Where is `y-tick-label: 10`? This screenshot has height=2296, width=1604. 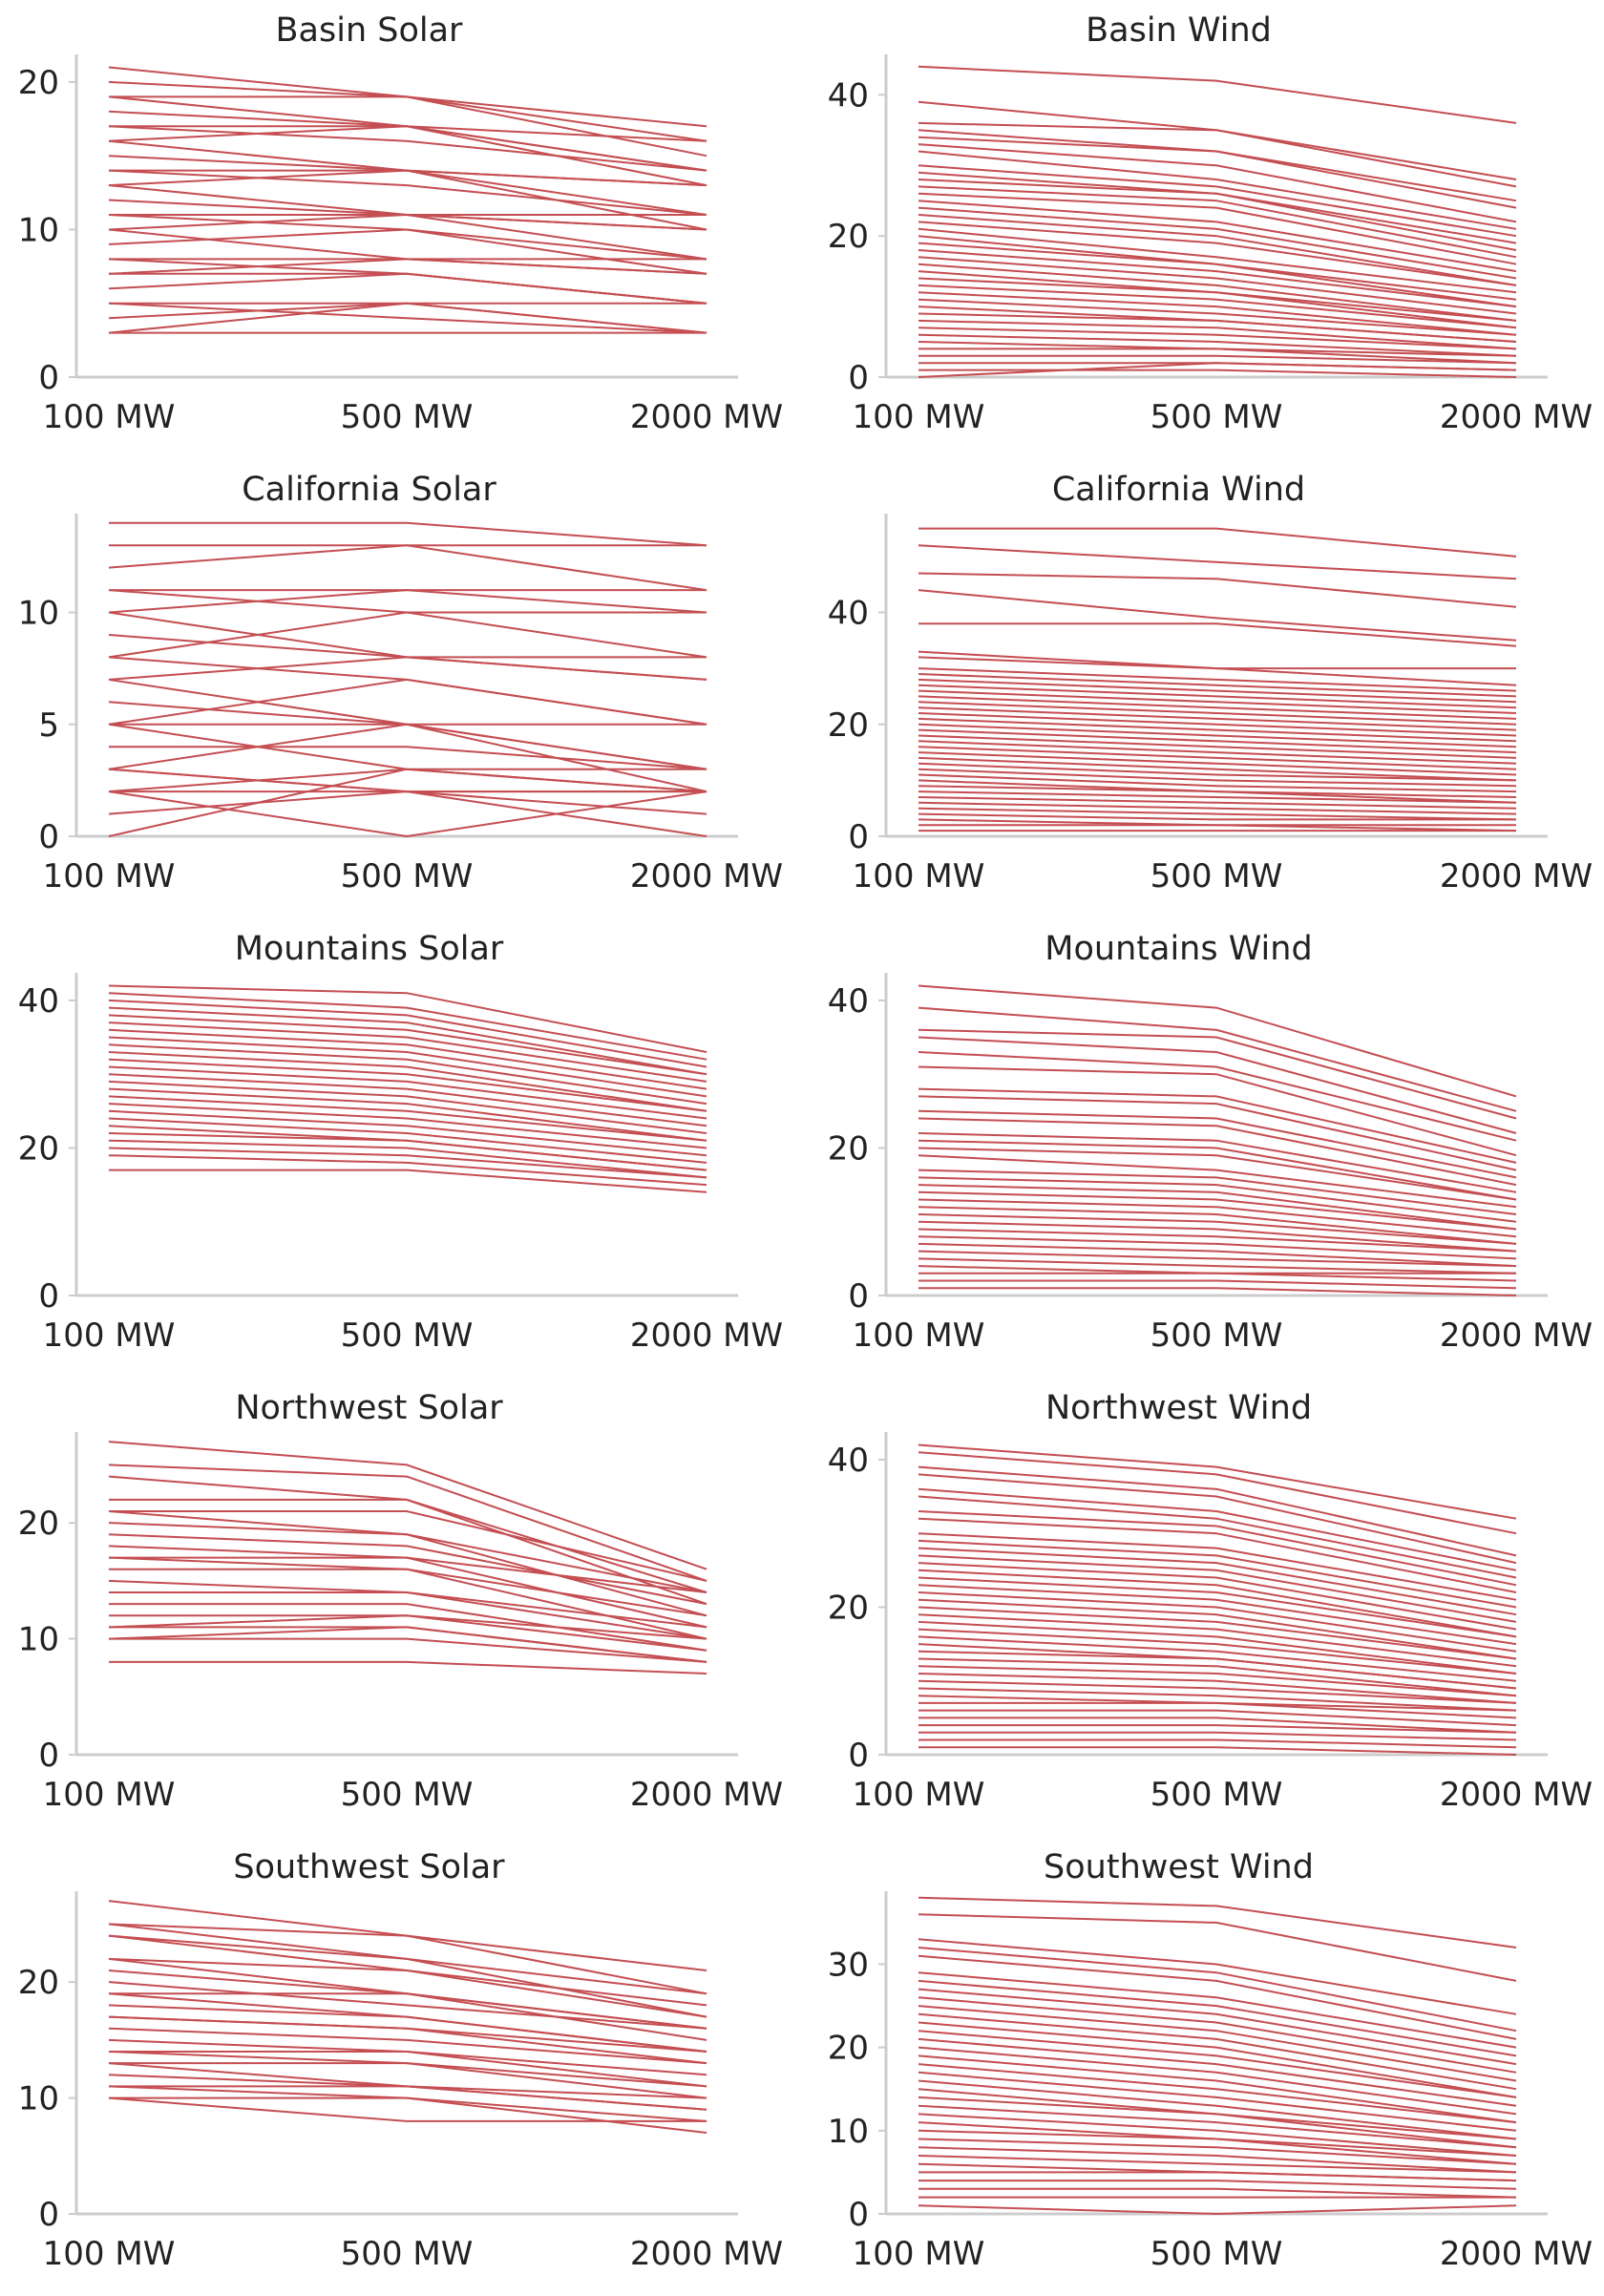 y-tick-label: 10 is located at coordinates (38, 614).